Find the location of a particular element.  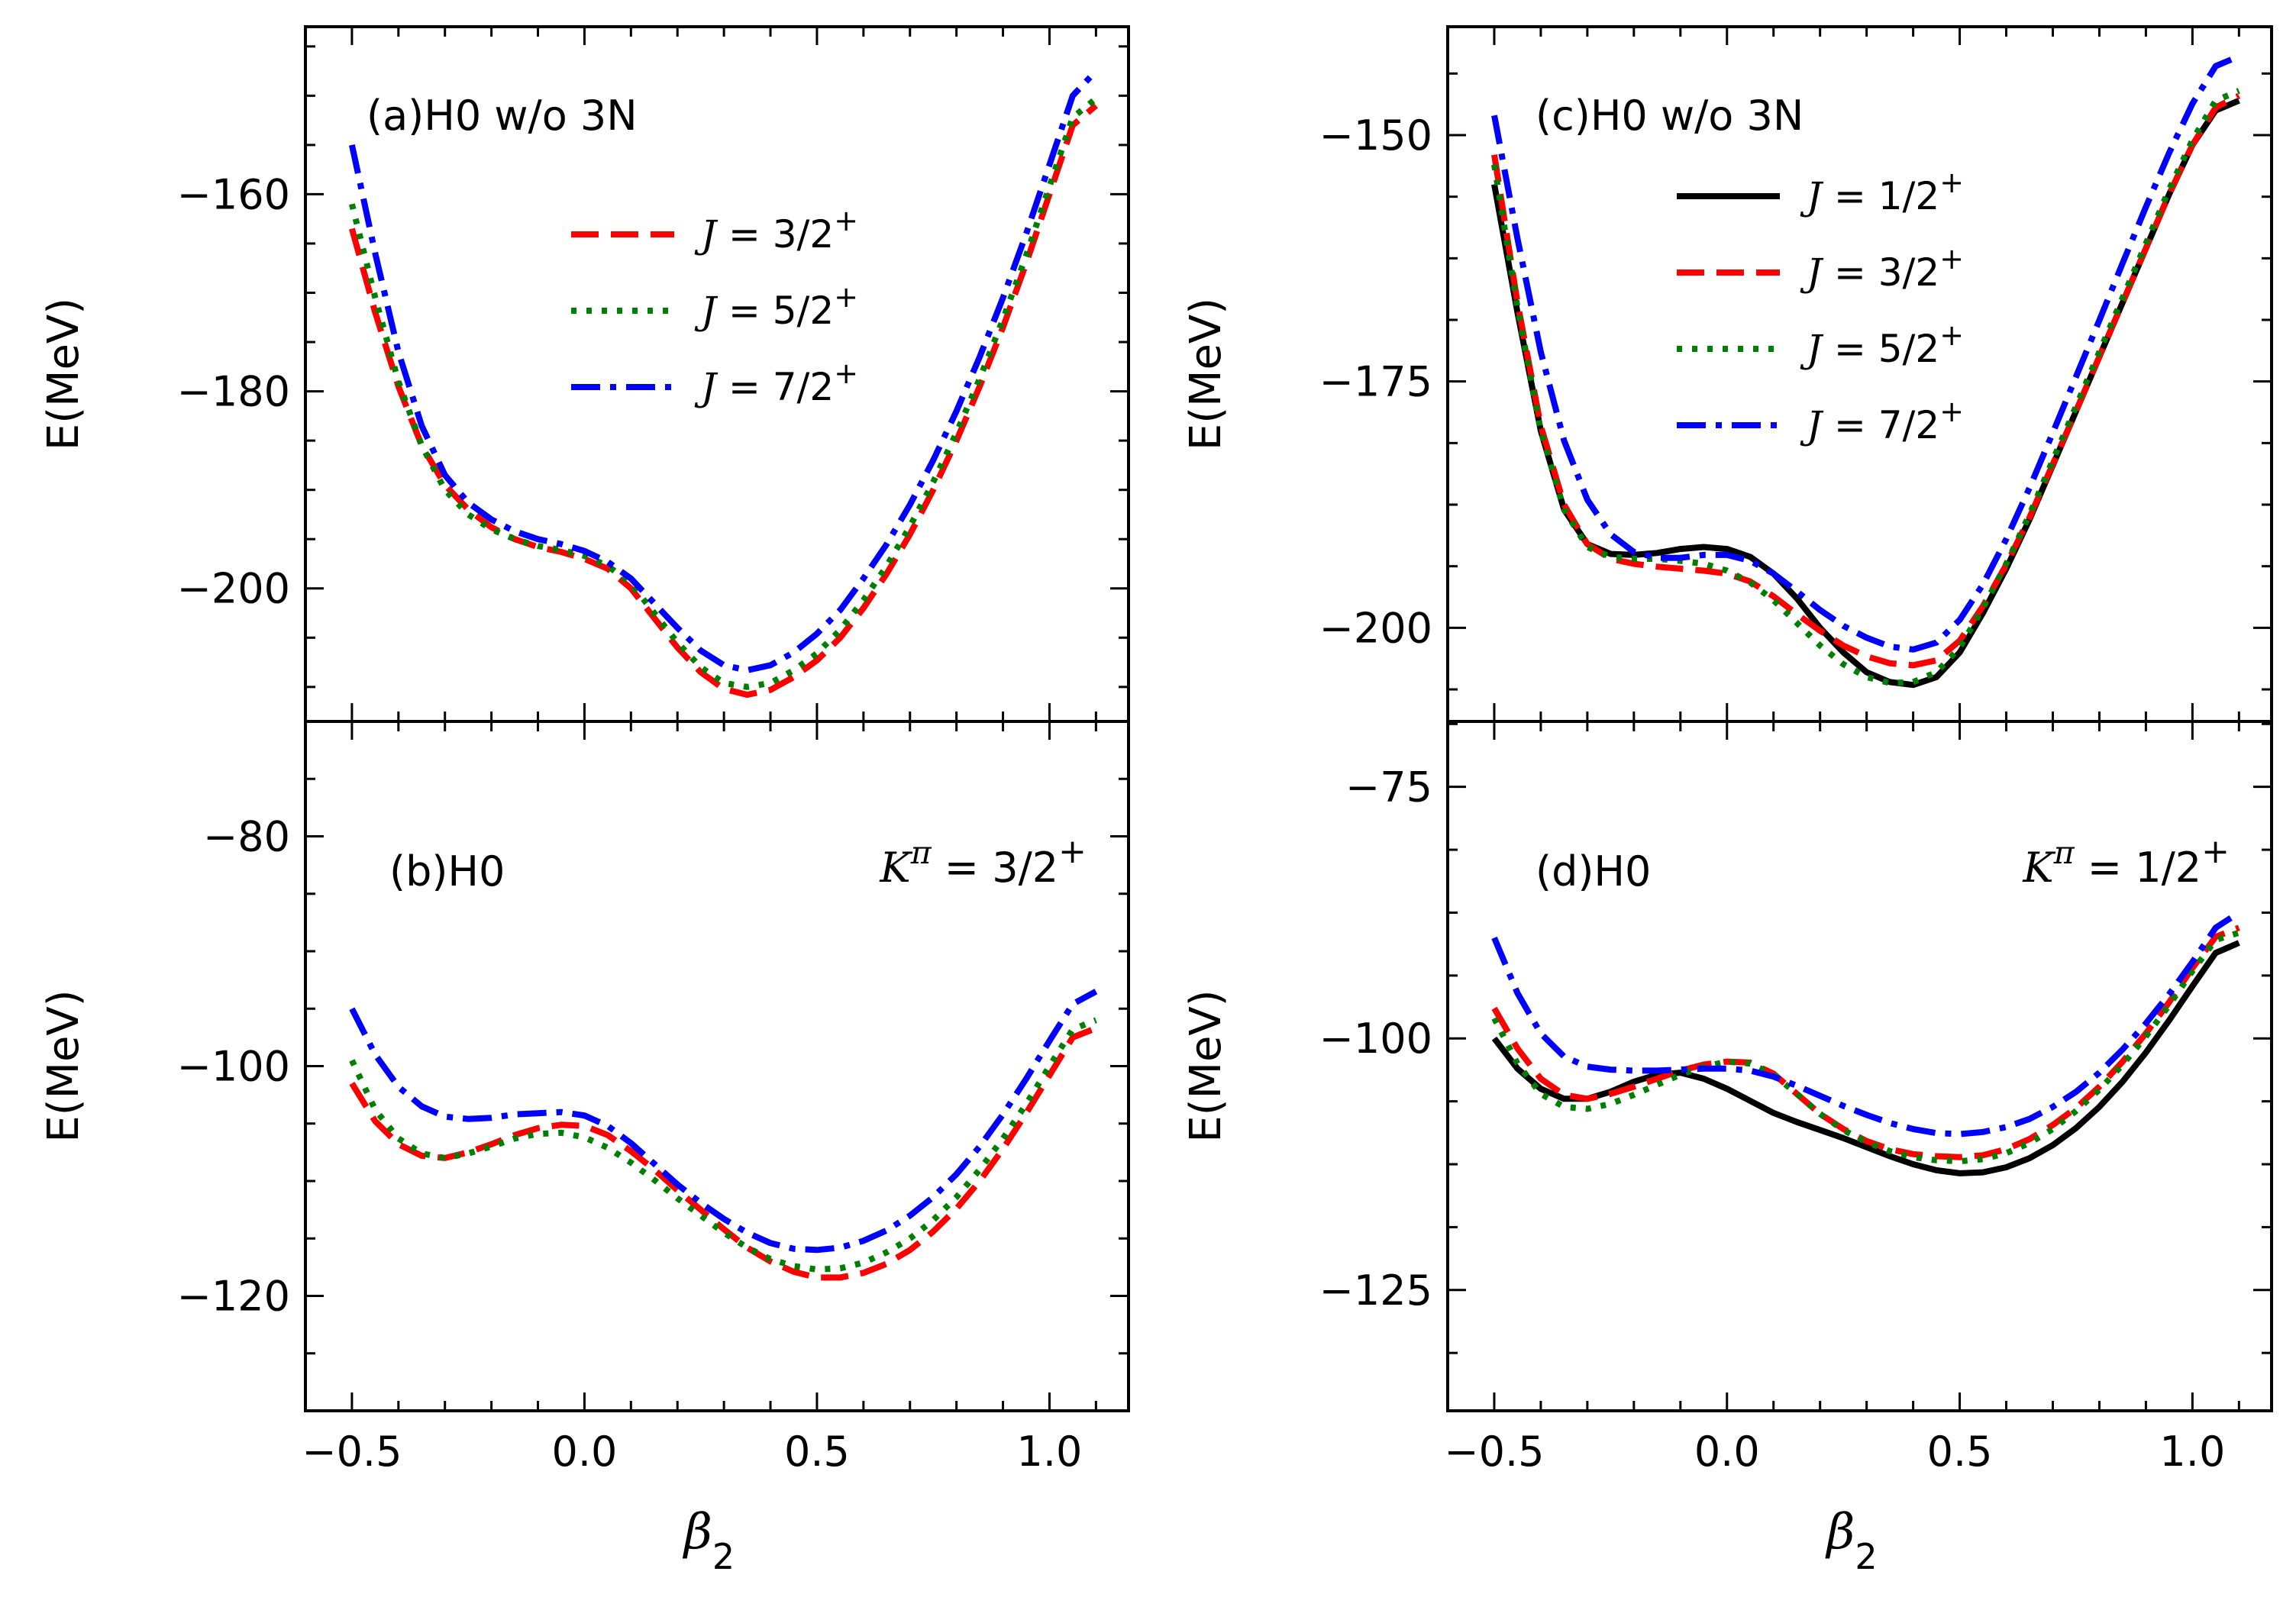

legend-entry-0: J = 3/2+ is located at coordinates (776, 230).